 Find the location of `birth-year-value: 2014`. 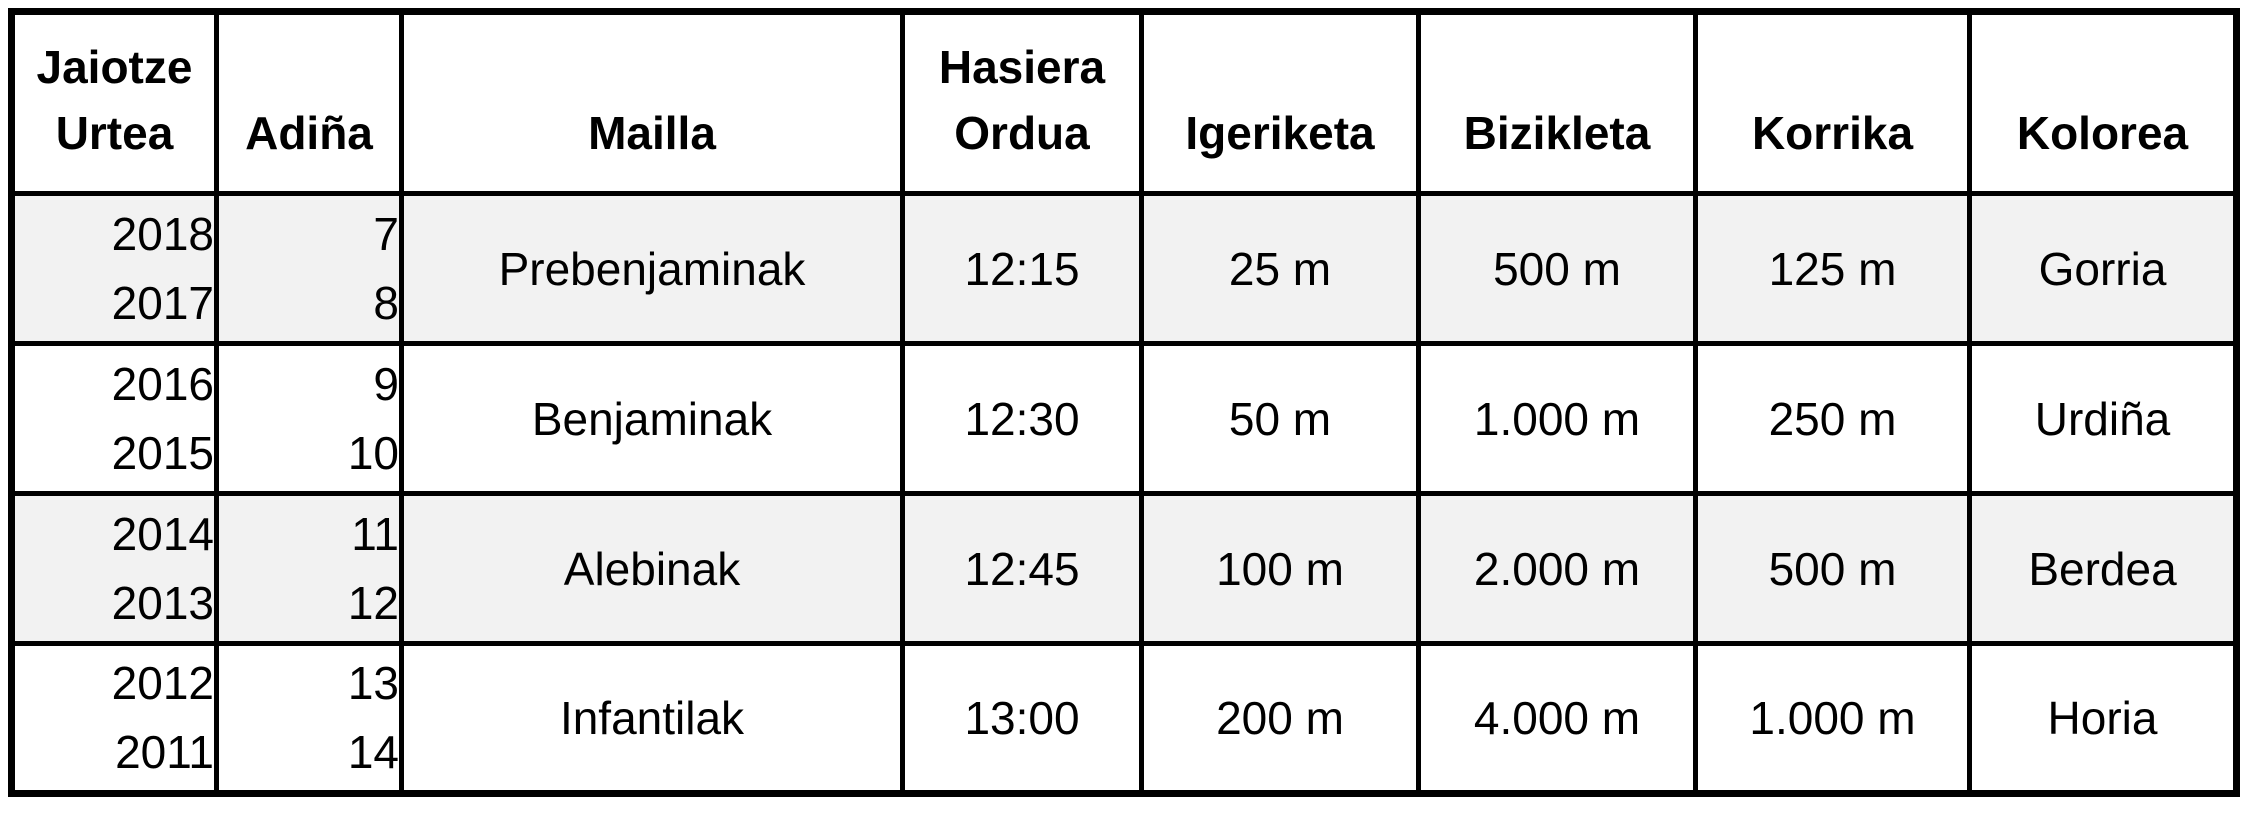

birth-year-value: 2014 is located at coordinates (162, 533).